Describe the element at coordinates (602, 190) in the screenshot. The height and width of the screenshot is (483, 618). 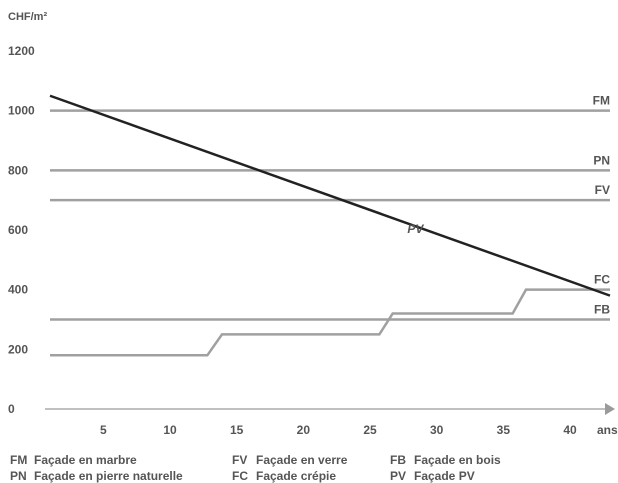
I see `series-label-fv: FV` at that location.